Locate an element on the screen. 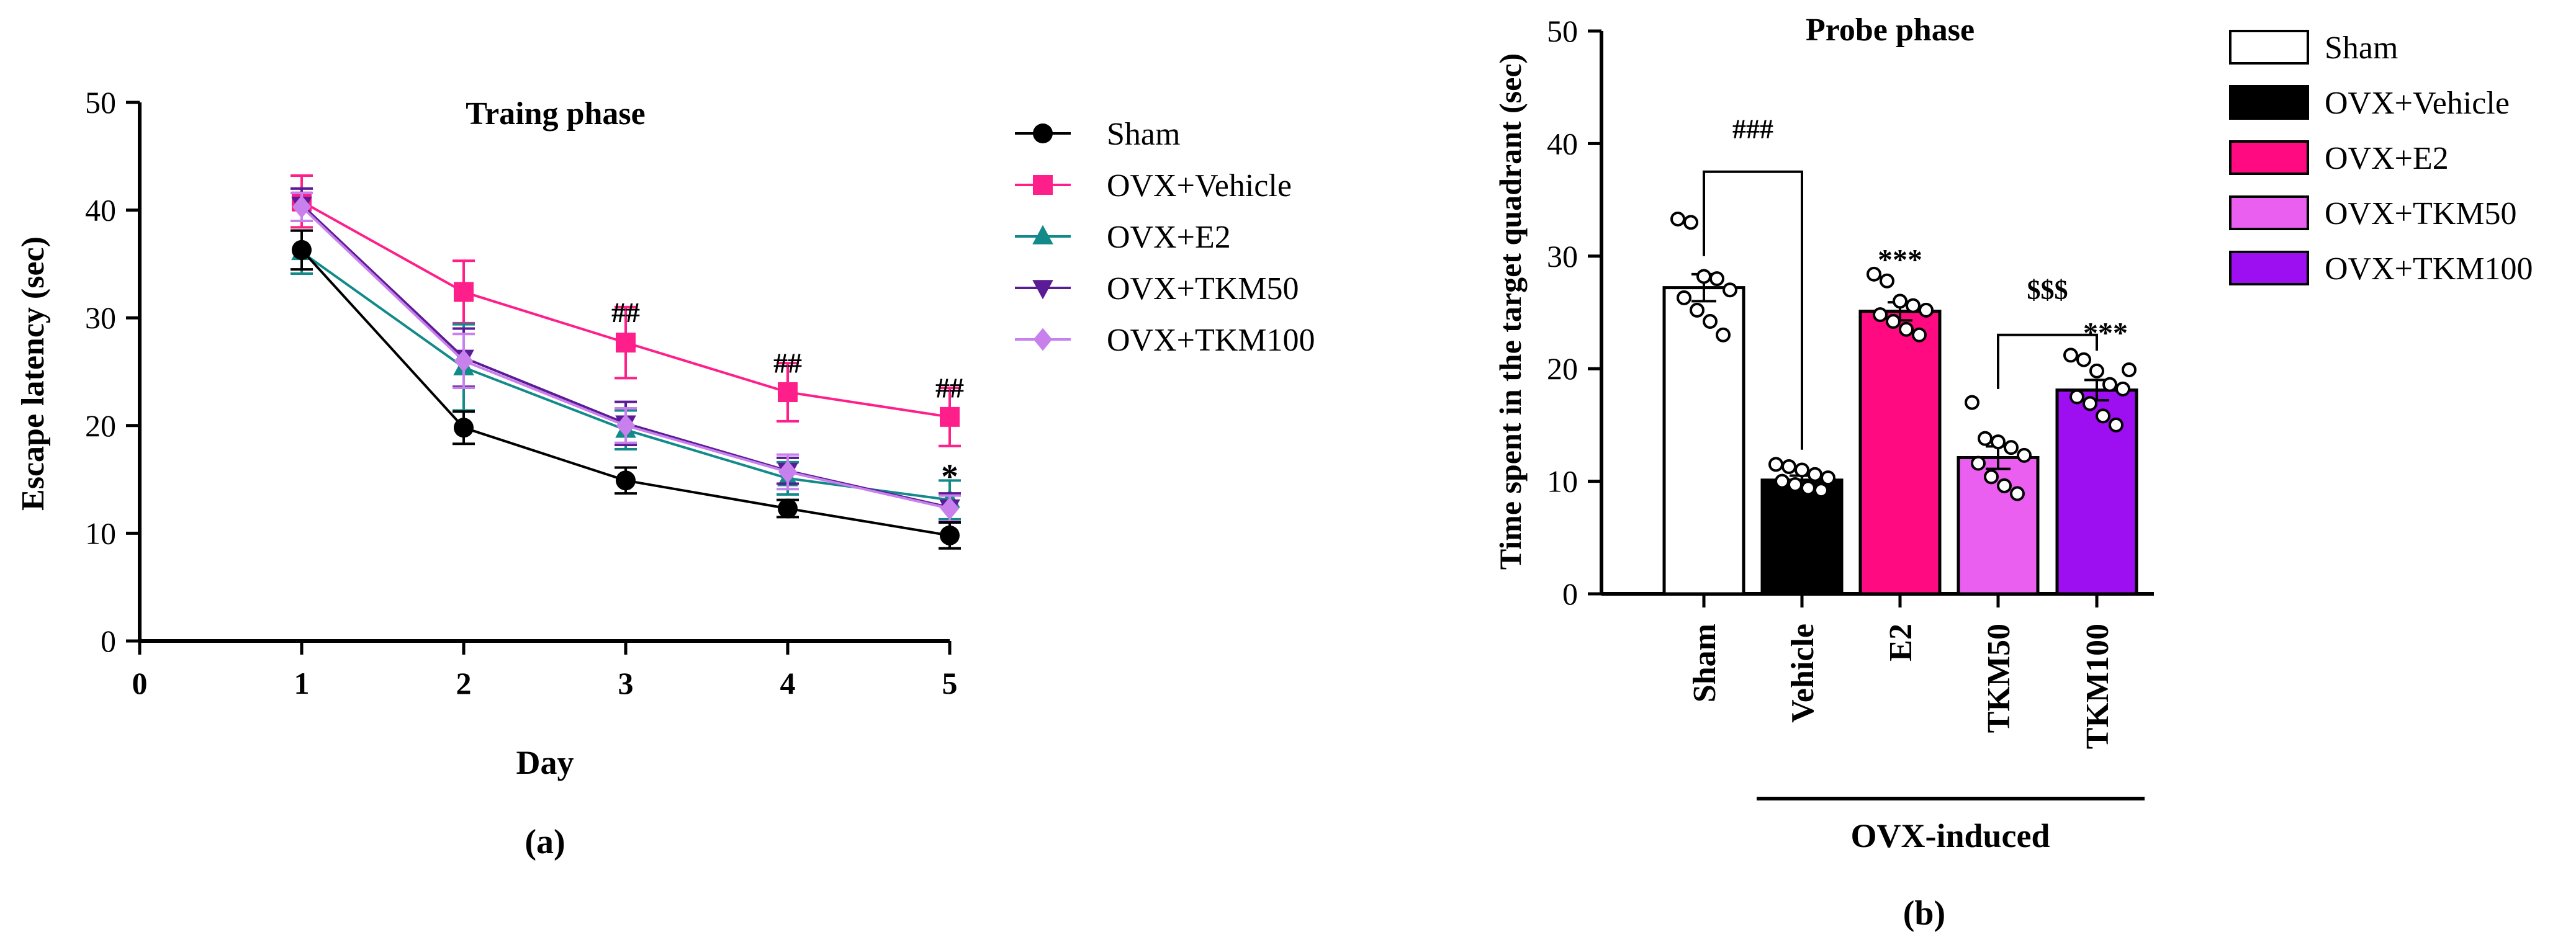 The height and width of the screenshot is (950, 2576). panel-a-y-axis-title: Escape latency (sec) is located at coordinates (33, 374).